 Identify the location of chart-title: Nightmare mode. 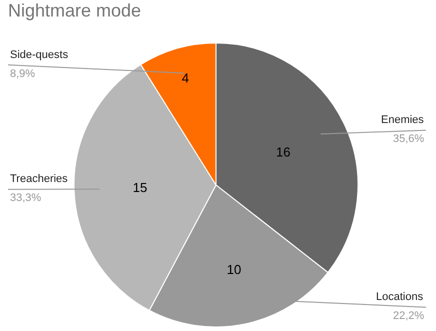
(75, 10).